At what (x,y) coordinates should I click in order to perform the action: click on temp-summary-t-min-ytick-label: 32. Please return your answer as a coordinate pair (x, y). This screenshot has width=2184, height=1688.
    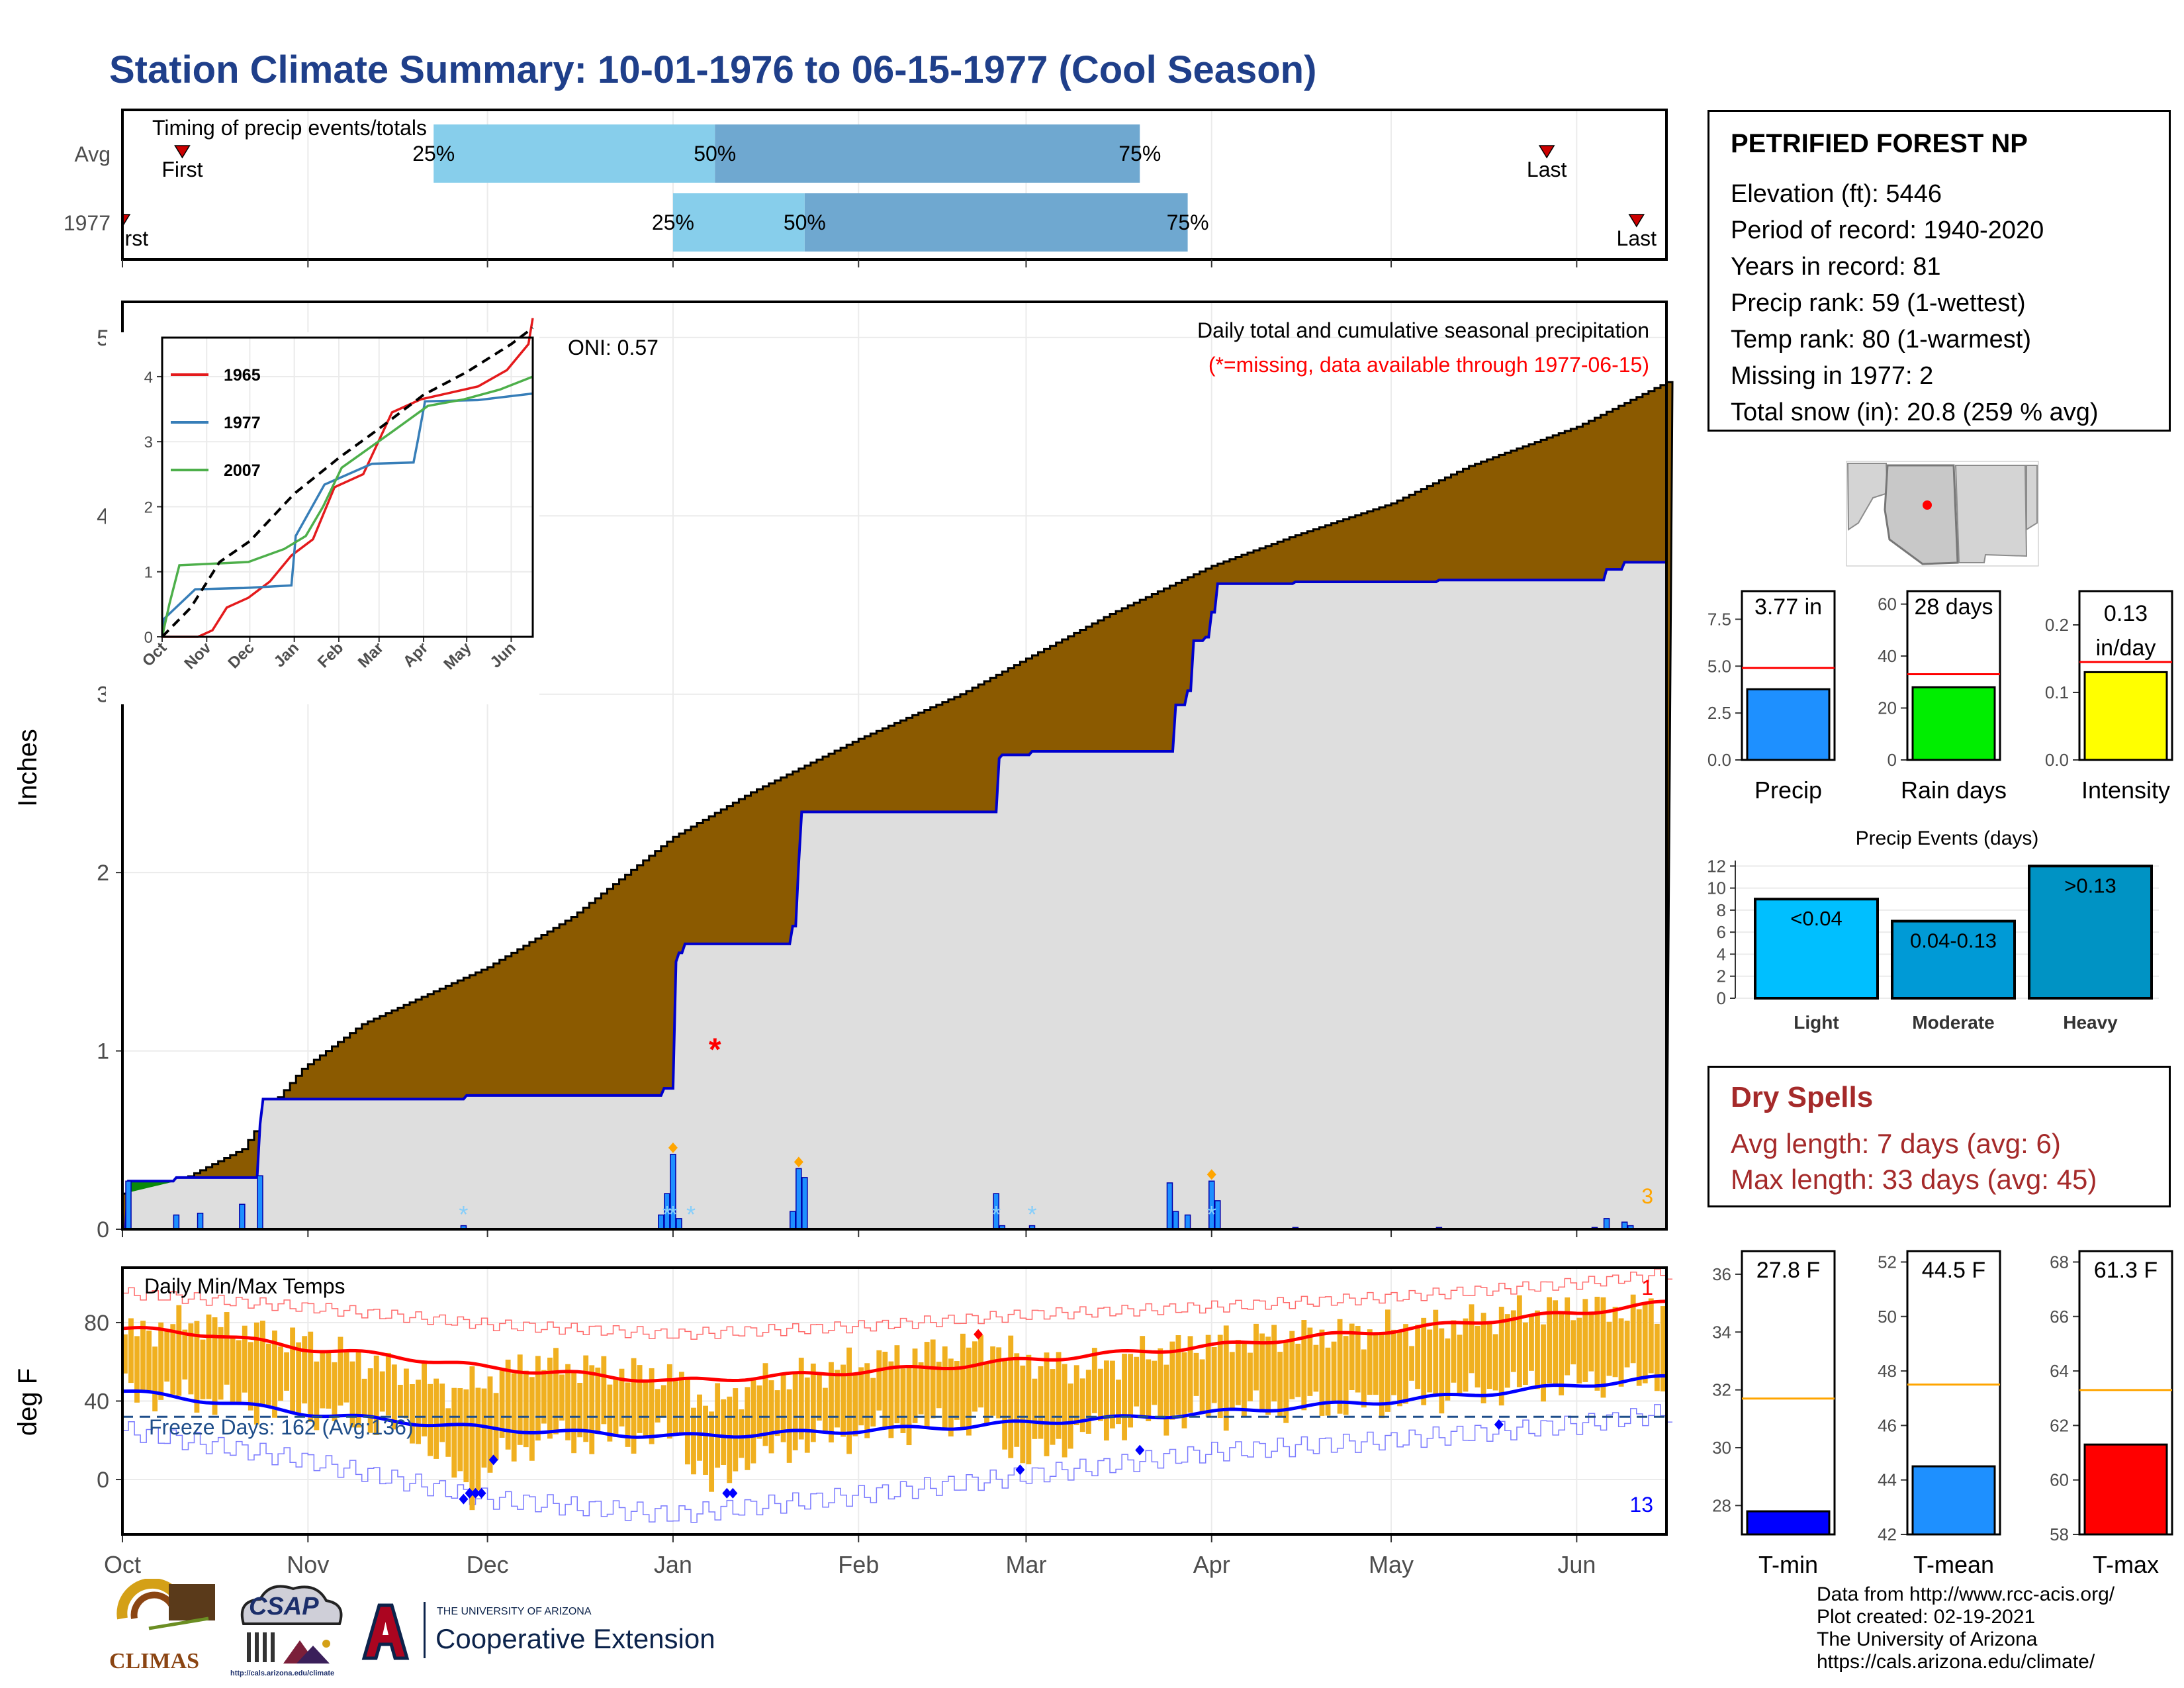
    Looking at the image, I should click on (1721, 1390).